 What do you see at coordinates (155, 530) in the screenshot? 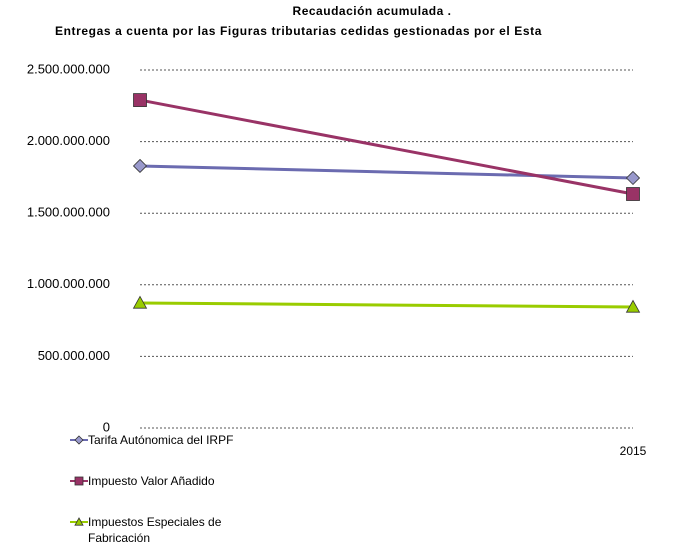
I see `legend-label: Impuestos Especiales de Fabricación` at bounding box center [155, 530].